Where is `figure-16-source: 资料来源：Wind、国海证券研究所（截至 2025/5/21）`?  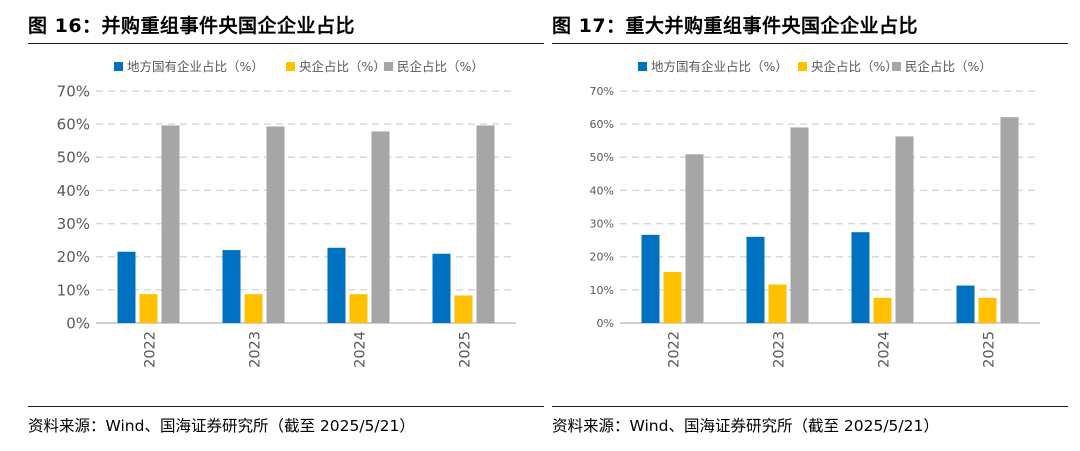 figure-16-source: 资料来源：Wind、国海证券研究所（截至 2025/5/21） is located at coordinates (221, 426).